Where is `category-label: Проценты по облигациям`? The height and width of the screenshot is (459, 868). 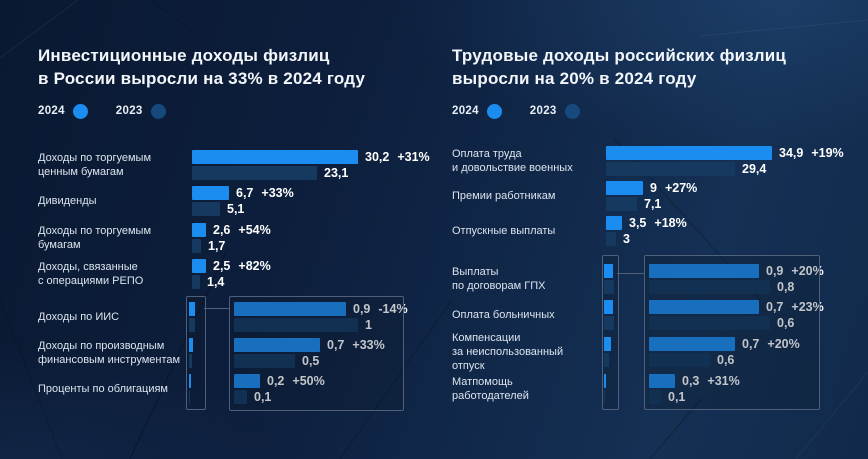 category-label: Проценты по облигациям is located at coordinates (114, 389).